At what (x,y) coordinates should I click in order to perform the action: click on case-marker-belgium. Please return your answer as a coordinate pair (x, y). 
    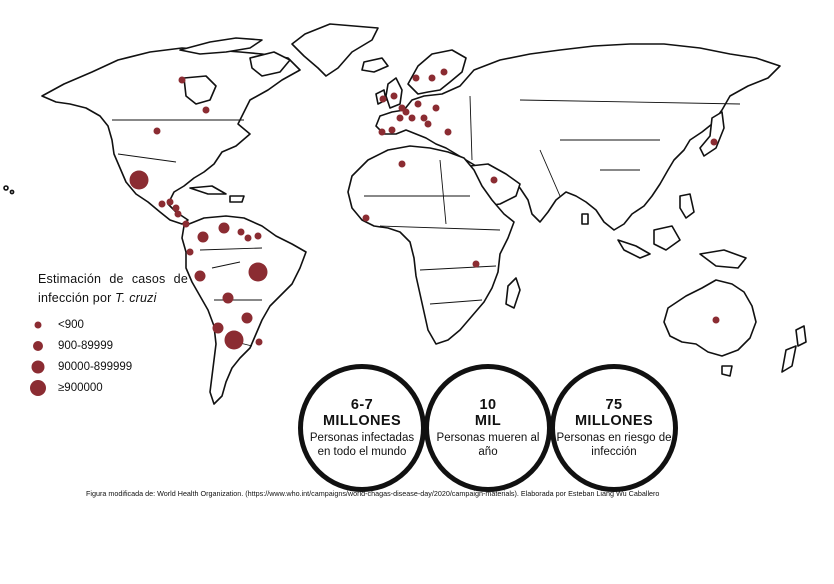
    Looking at the image, I should click on (406, 112).